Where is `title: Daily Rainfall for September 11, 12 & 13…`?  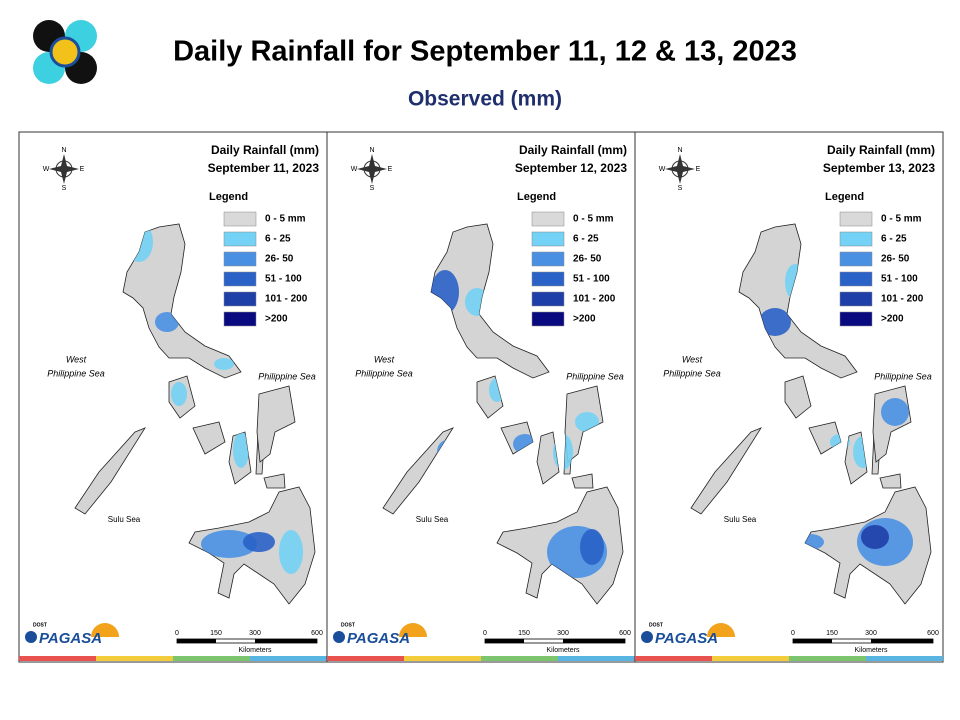
title: Daily Rainfall for September 11, 12 & 13… is located at coordinates (485, 52).